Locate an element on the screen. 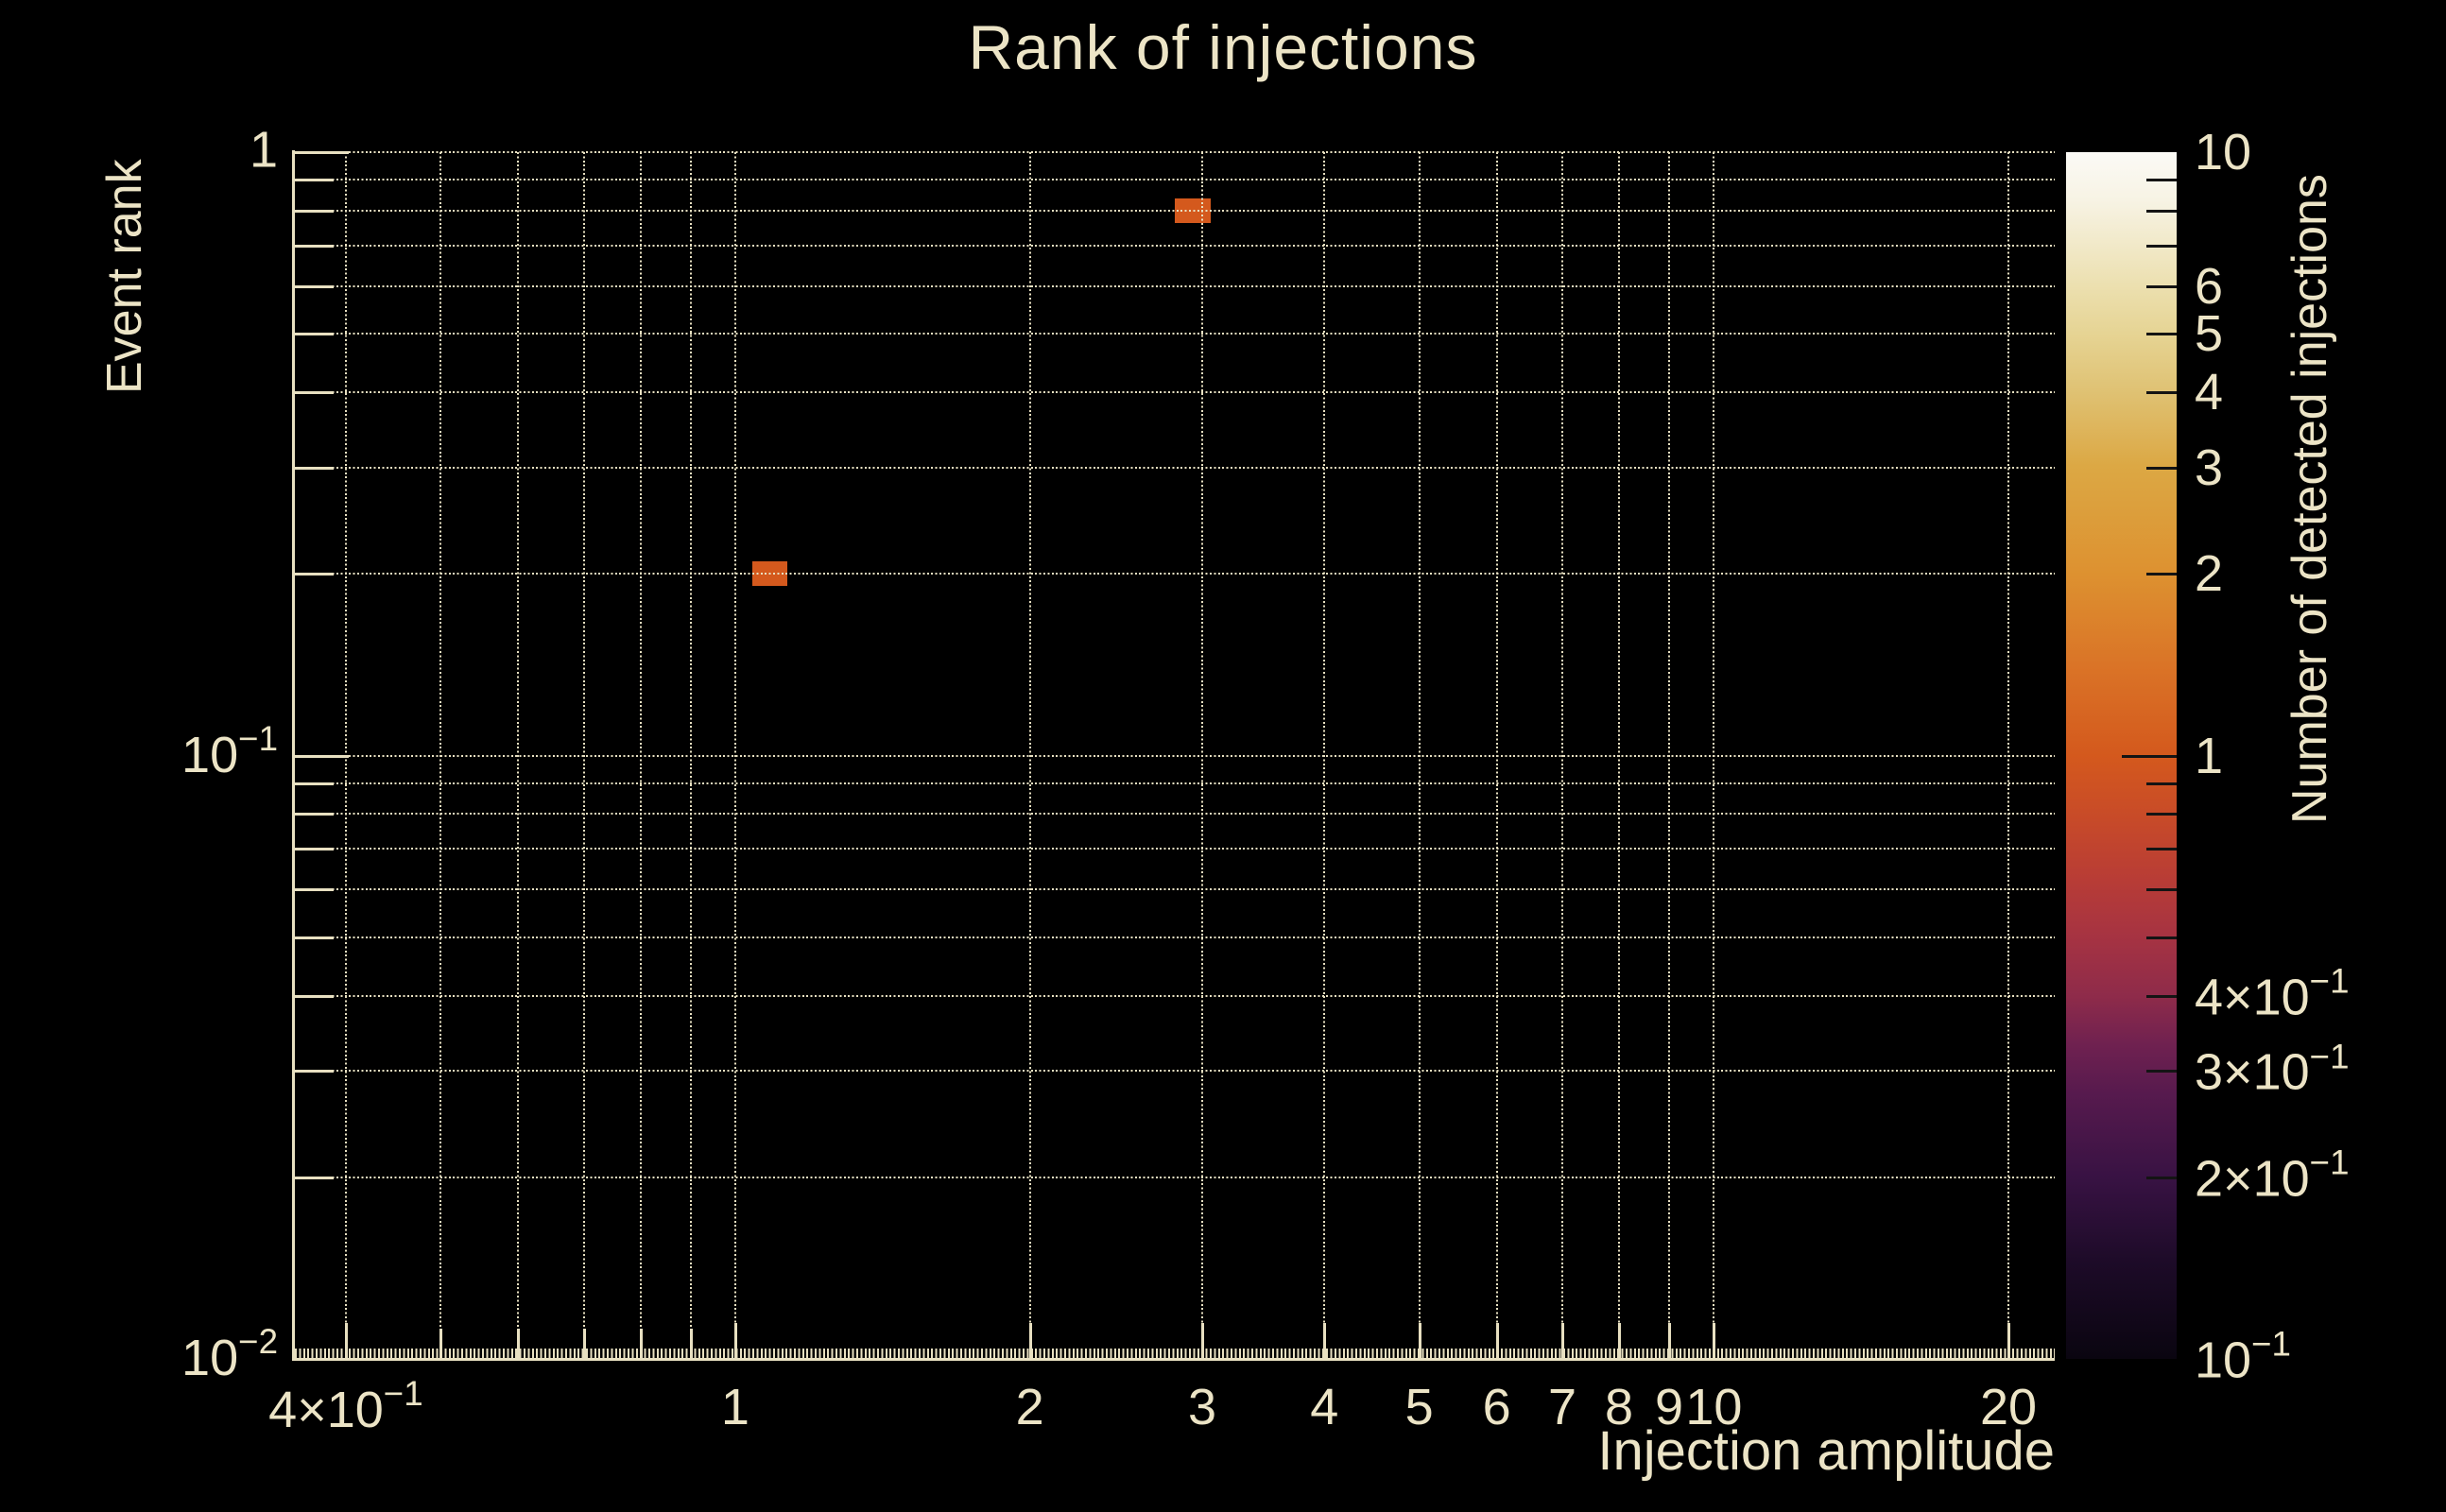 This screenshot has width=2446, height=1512. x-minor-tick-0.5 is located at coordinates (441, 1344).